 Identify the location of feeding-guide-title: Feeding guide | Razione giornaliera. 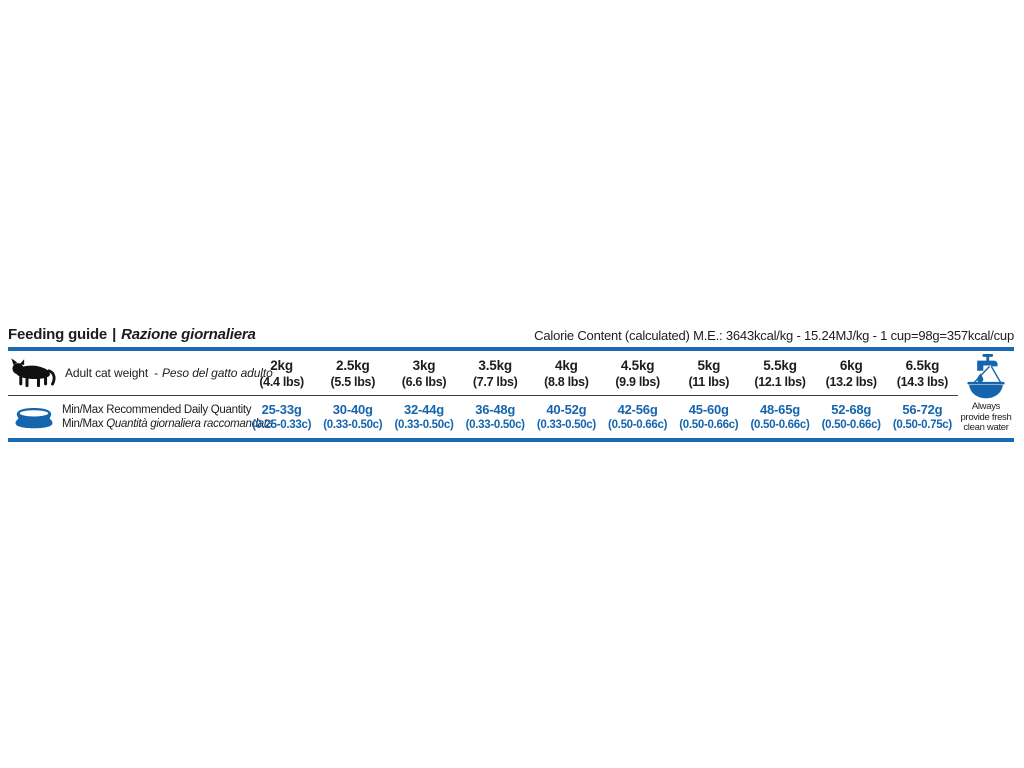
(132, 334).